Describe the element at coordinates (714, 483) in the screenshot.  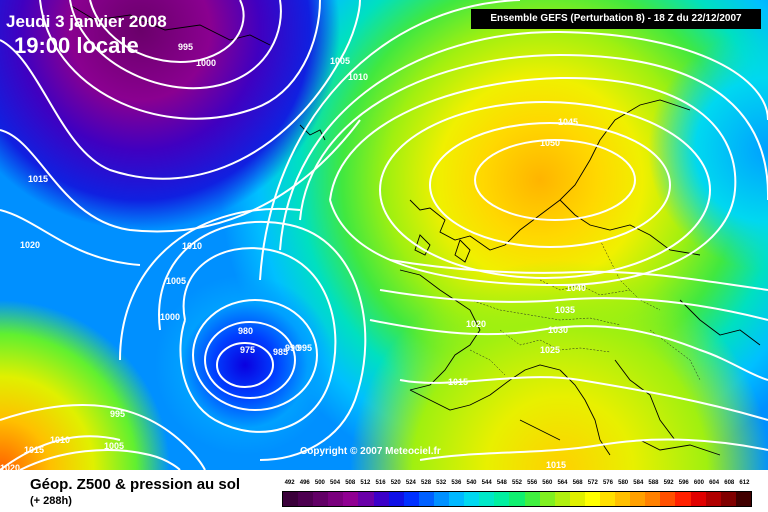
I see `scale-label: 604` at that location.